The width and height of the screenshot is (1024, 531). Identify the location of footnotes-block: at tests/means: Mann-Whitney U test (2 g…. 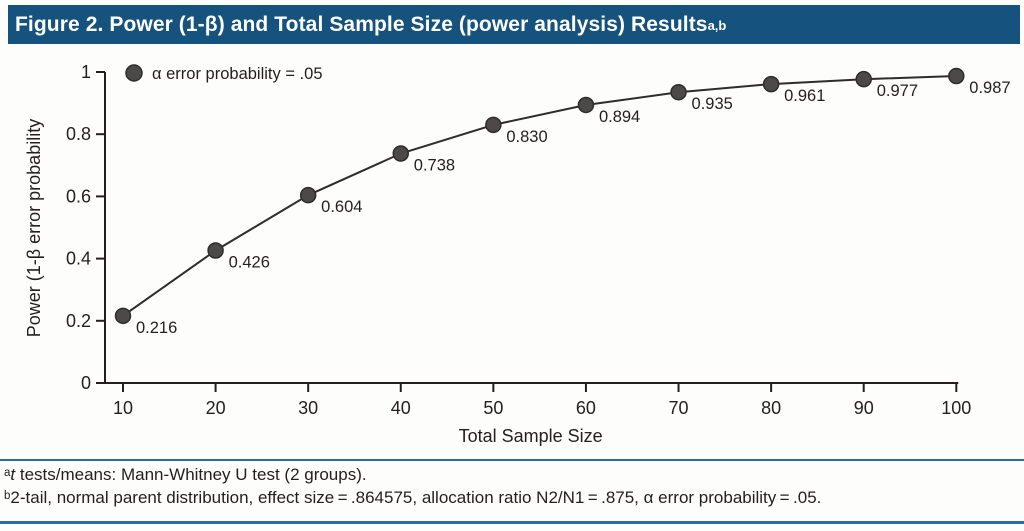
(512, 486).